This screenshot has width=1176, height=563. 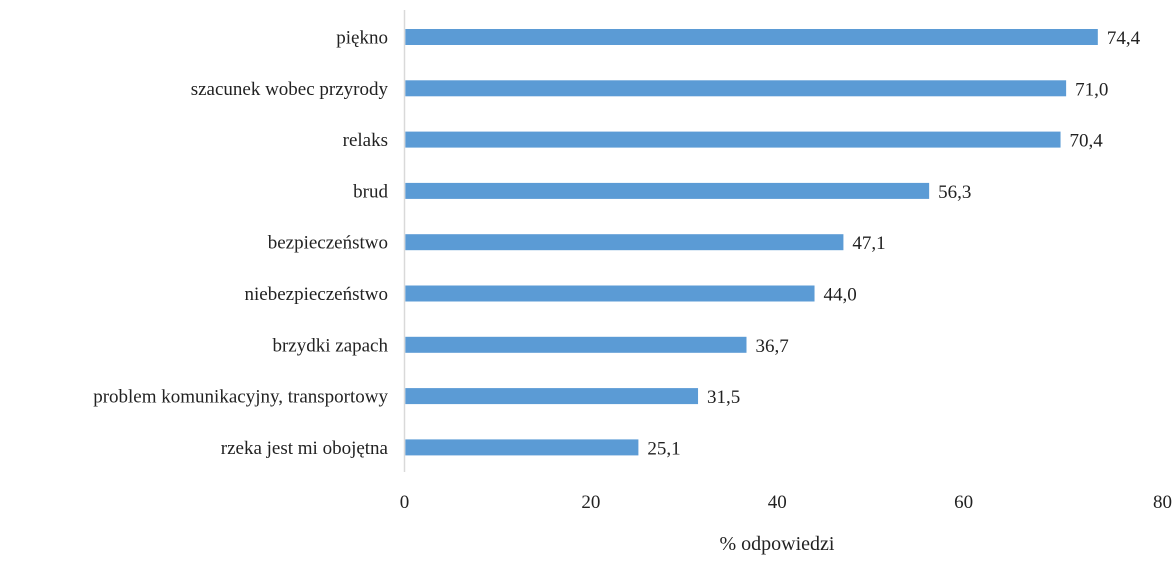 I want to click on category-label: rzeka jest mi obojętna, so click(x=305, y=448).